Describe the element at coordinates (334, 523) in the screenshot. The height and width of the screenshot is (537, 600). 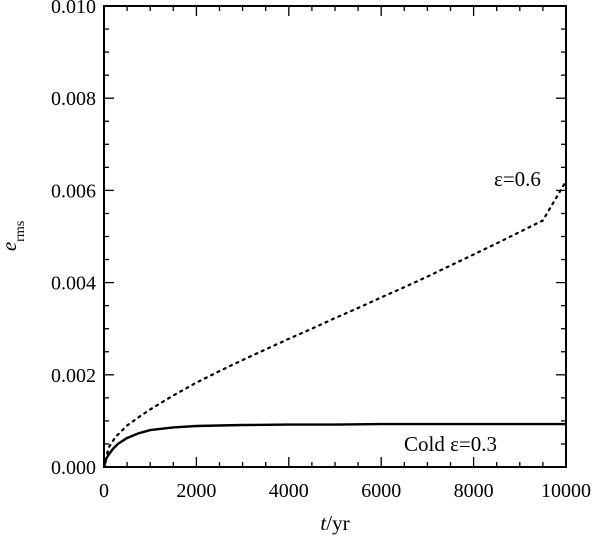
I see `x-axis-label: t/yr` at that location.